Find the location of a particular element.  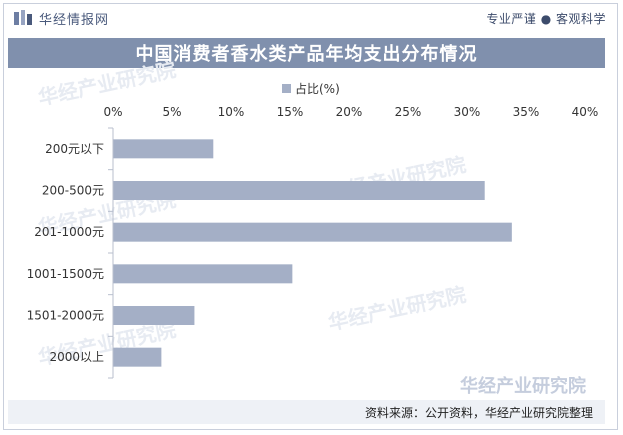

x-tick-label: 10% is located at coordinates (231, 112).